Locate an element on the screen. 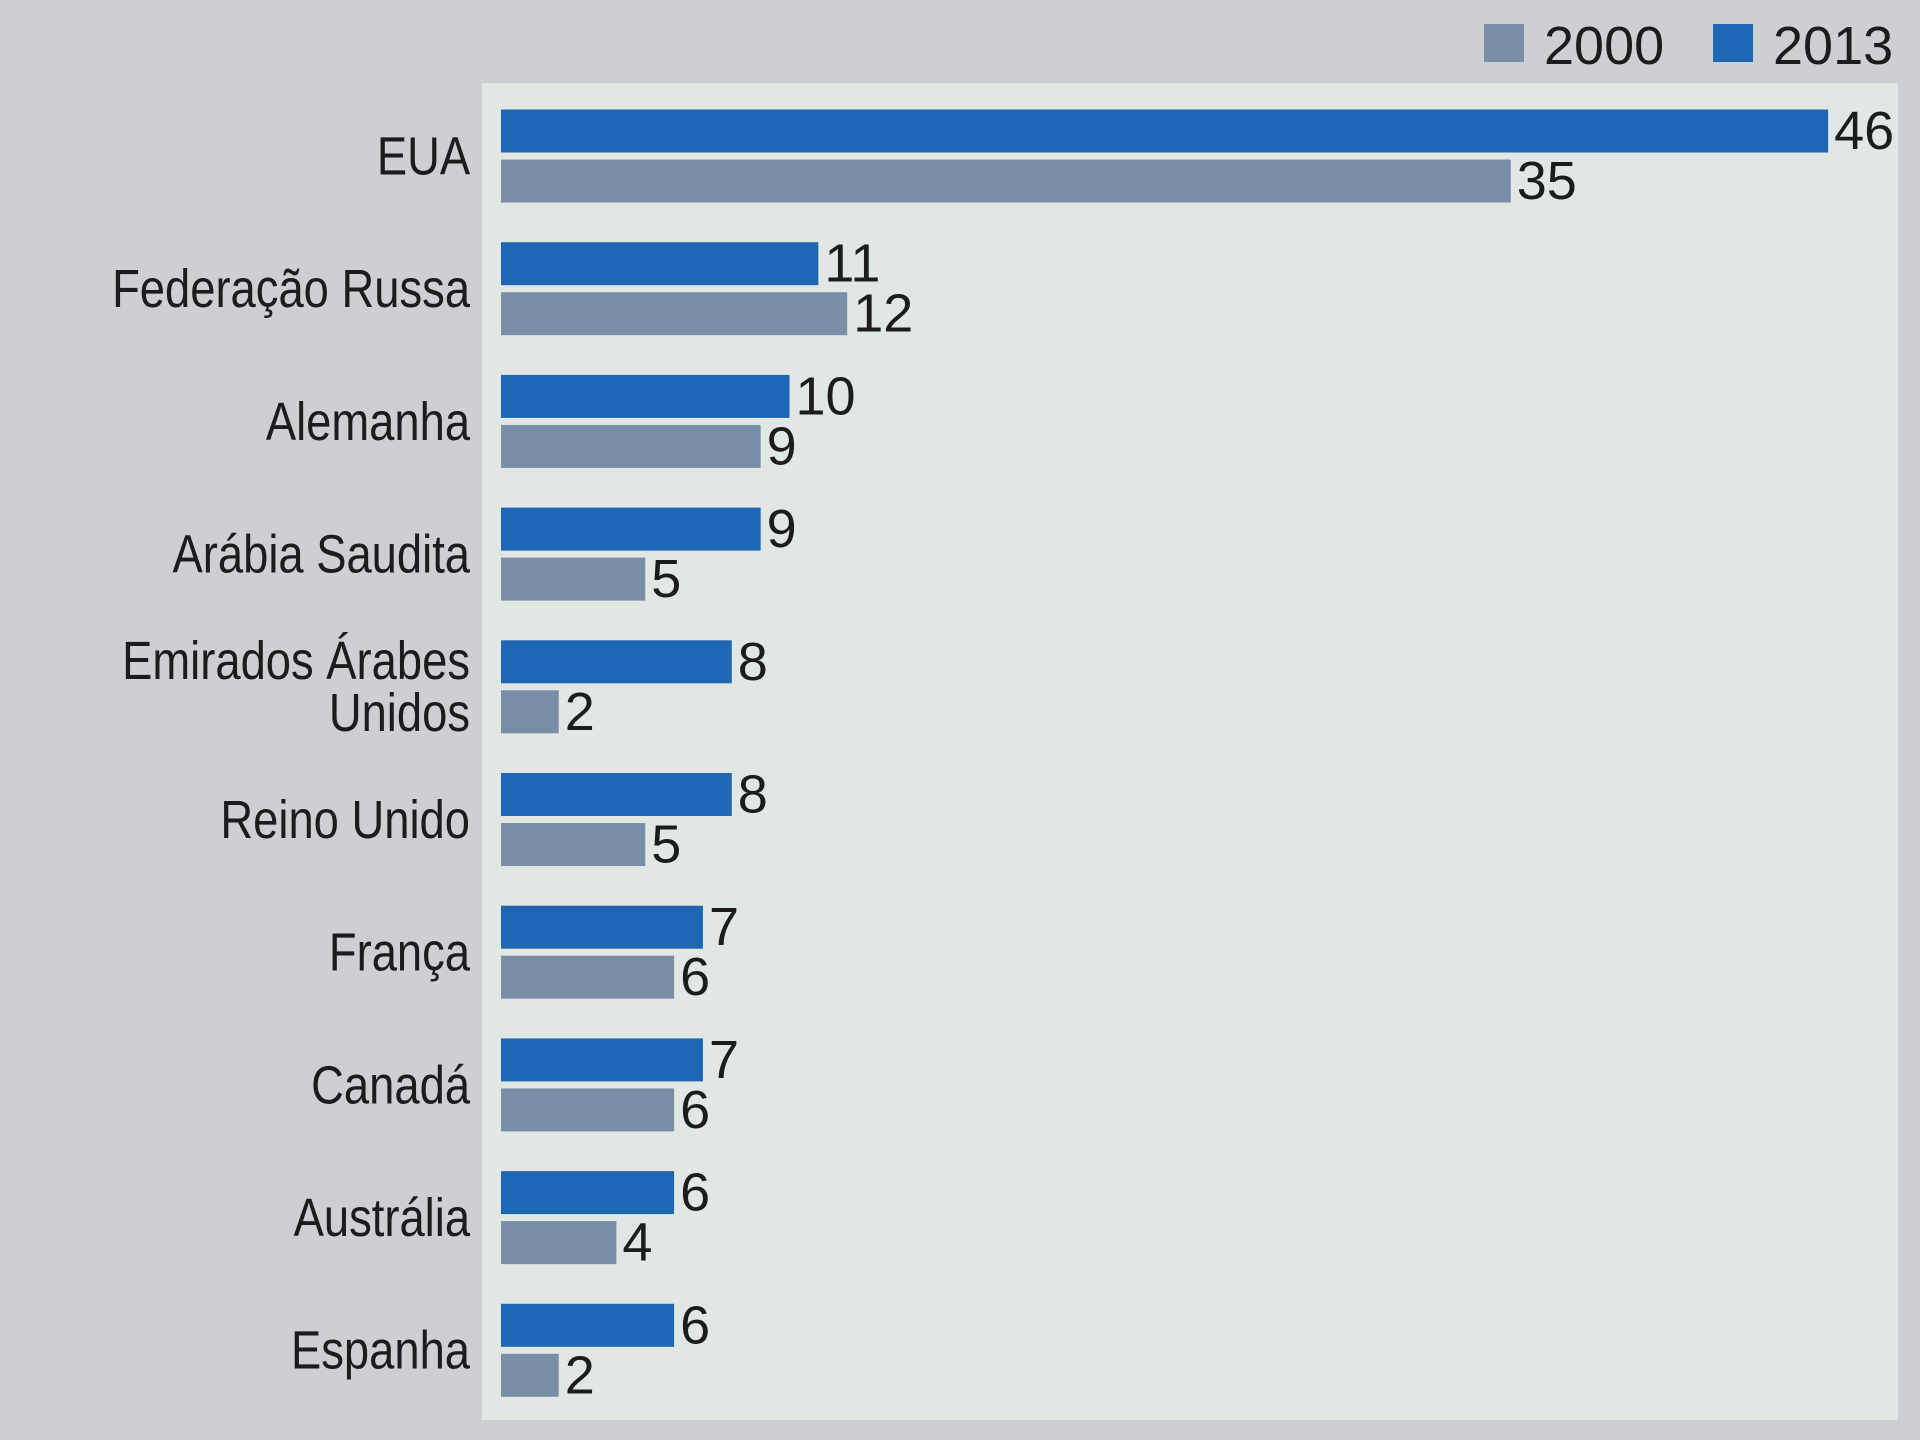 This screenshot has height=1440, width=1920. value-label-2013-reino-unido: 8 is located at coordinates (753, 795).